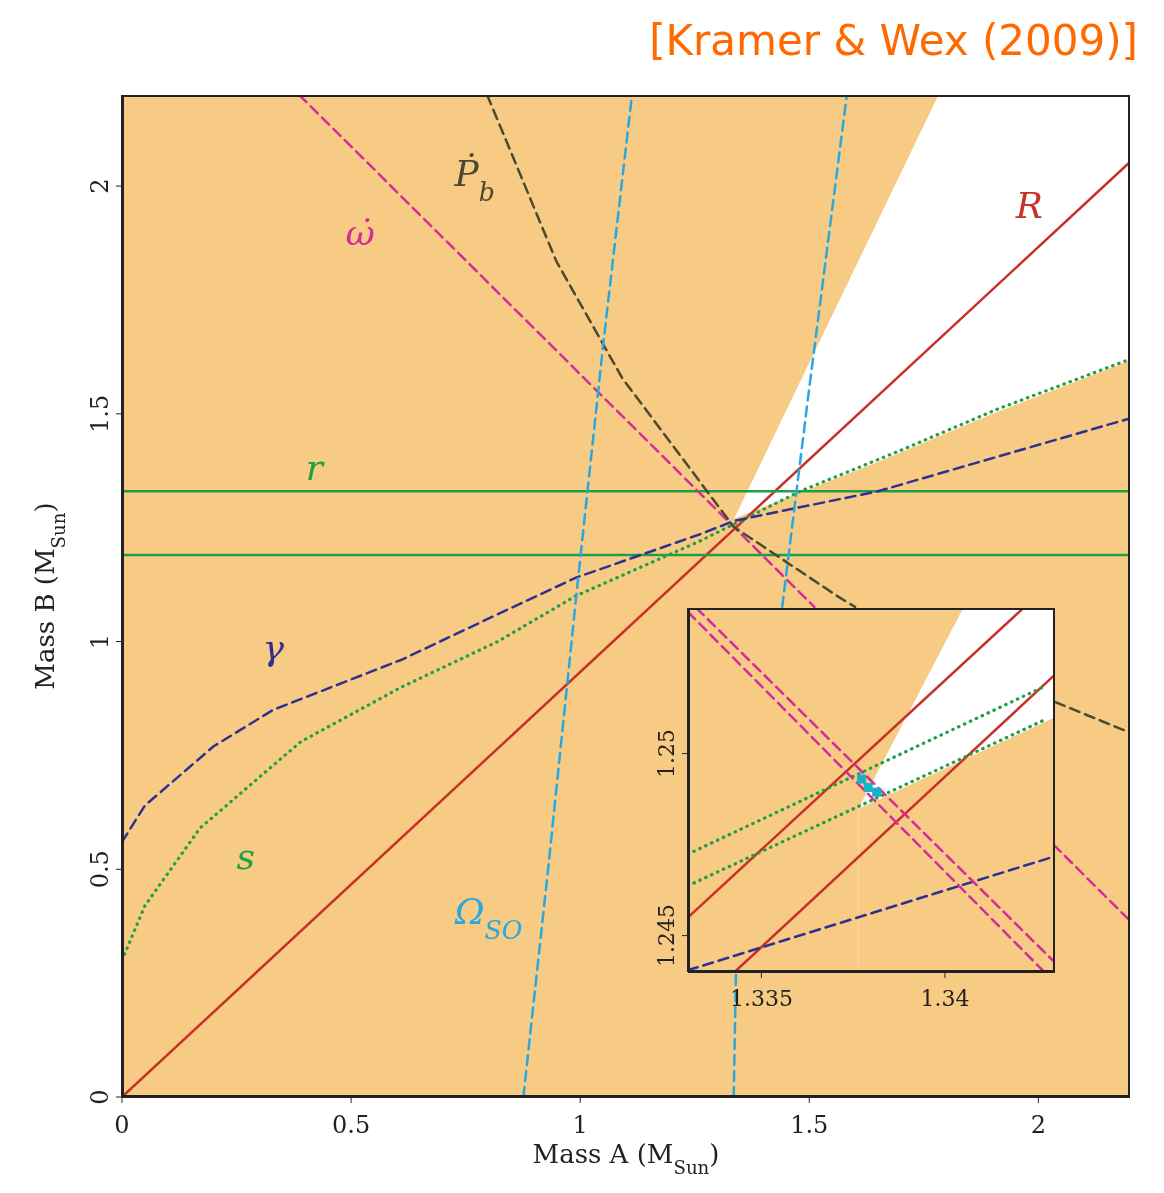 This screenshot has width=1164, height=1193. Describe the element at coordinates (100, 1097) in the screenshot. I see `y-tick-label: 0` at that location.